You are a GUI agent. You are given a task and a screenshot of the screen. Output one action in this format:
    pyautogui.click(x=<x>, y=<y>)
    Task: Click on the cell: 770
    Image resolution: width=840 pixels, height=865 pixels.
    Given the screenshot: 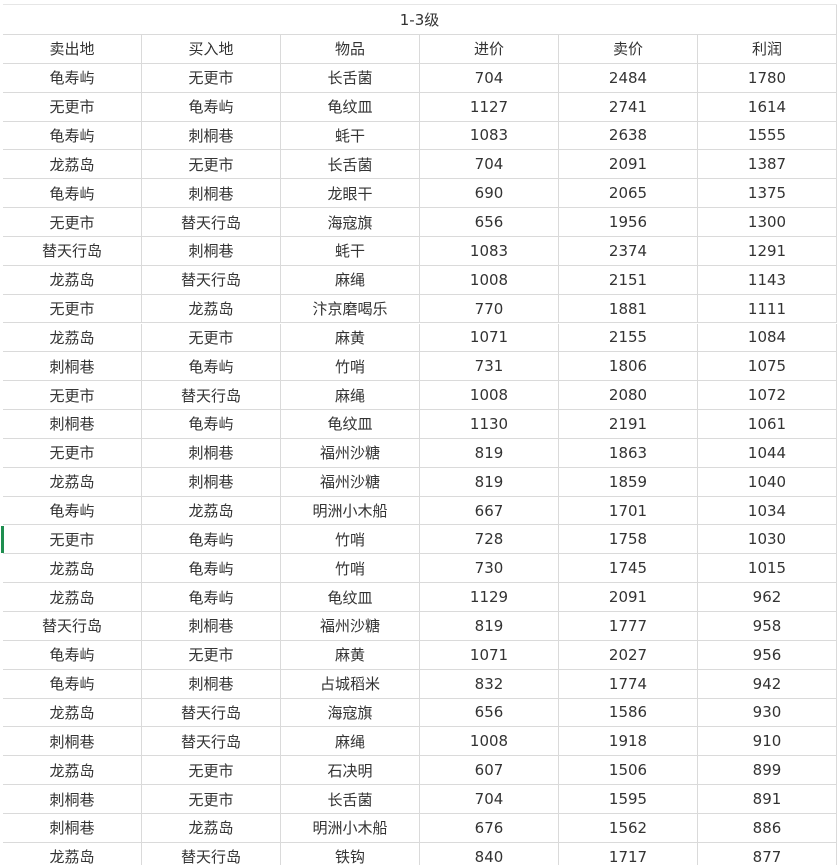 What is the action you would take?
    pyautogui.click(x=489, y=309)
    